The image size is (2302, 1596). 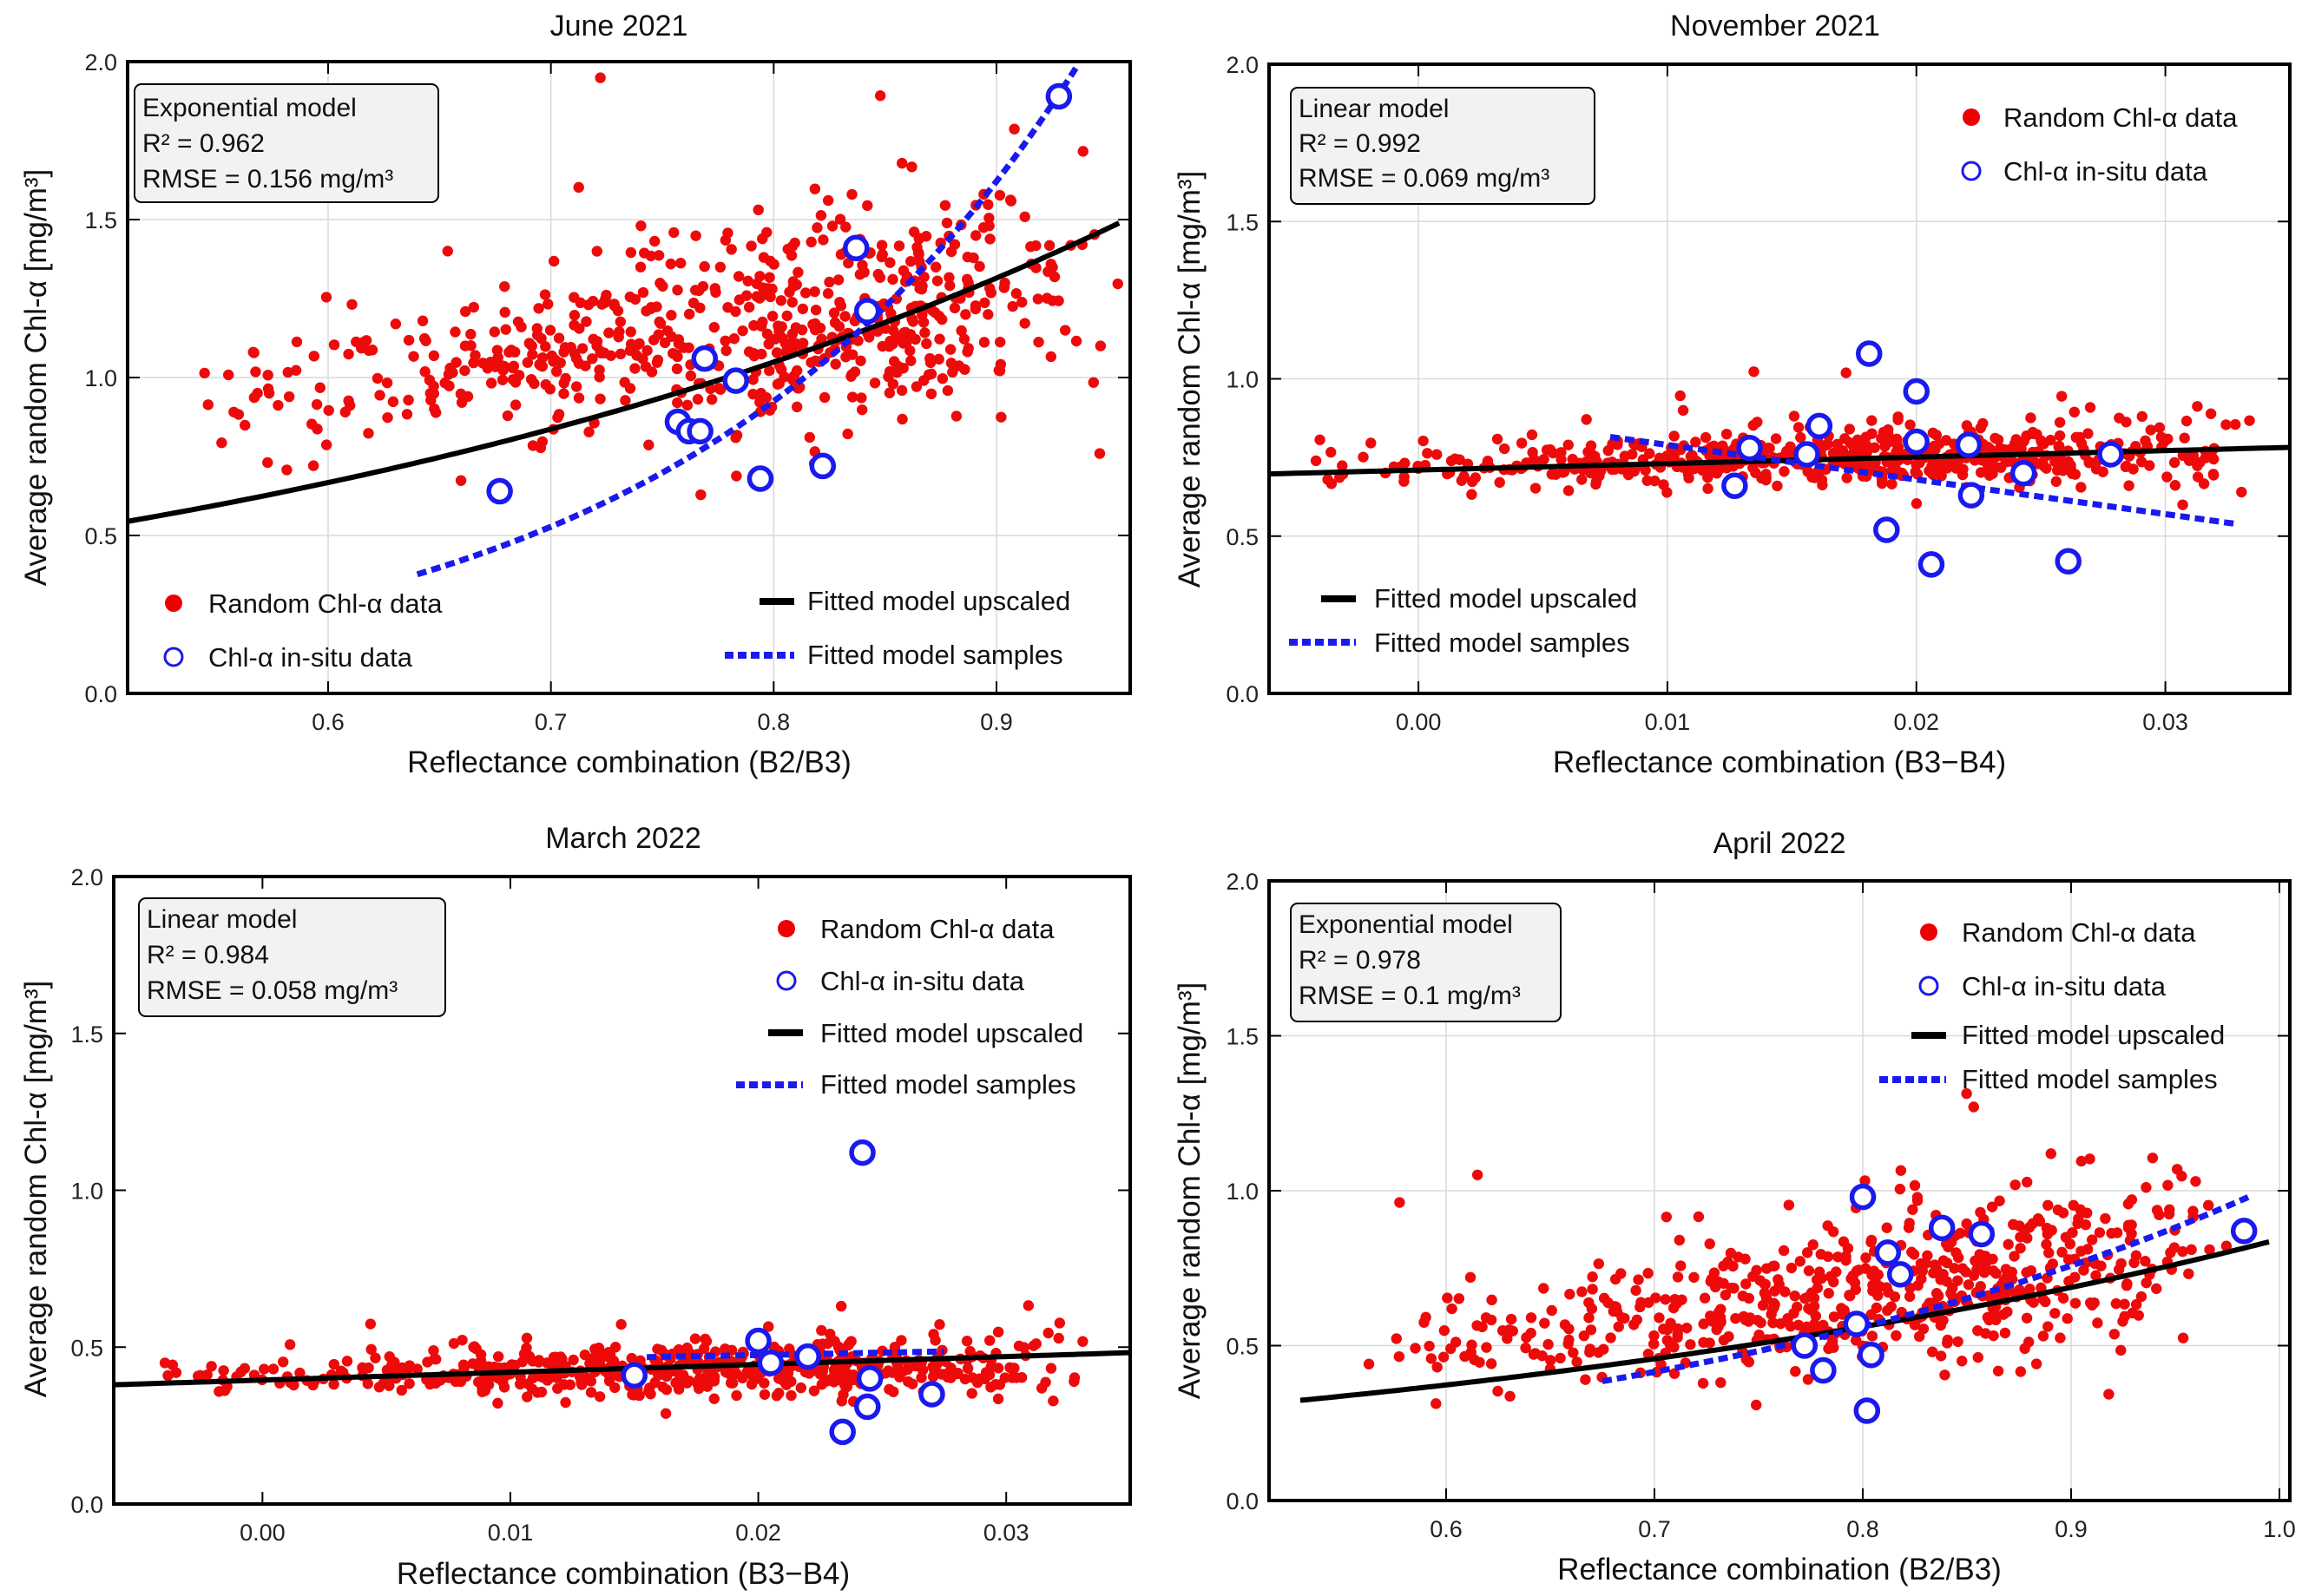 What do you see at coordinates (1447, 1529) in the screenshot?
I see `x-tick-label: 0.6` at bounding box center [1447, 1529].